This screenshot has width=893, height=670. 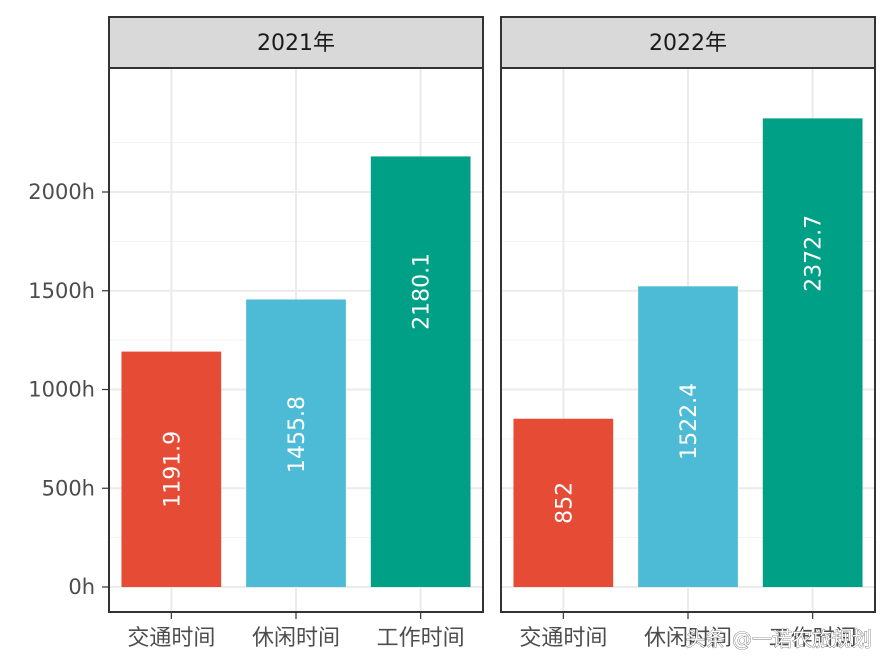 What do you see at coordinates (814, 253) in the screenshot?
I see `bar-value-label: 2372.7` at bounding box center [814, 253].